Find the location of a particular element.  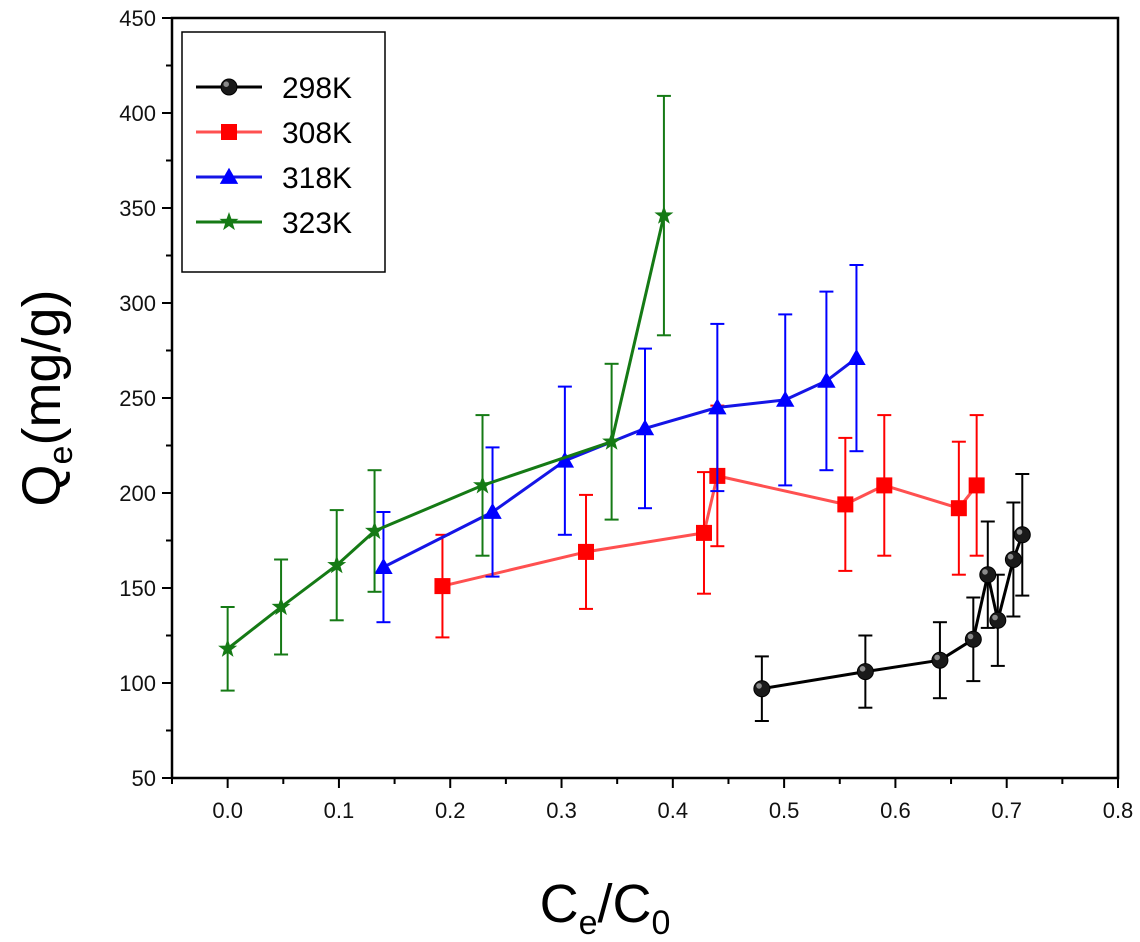

y-axis: 50 100 150 200 250 300 350 400 450 is located at coordinates (145, 398).